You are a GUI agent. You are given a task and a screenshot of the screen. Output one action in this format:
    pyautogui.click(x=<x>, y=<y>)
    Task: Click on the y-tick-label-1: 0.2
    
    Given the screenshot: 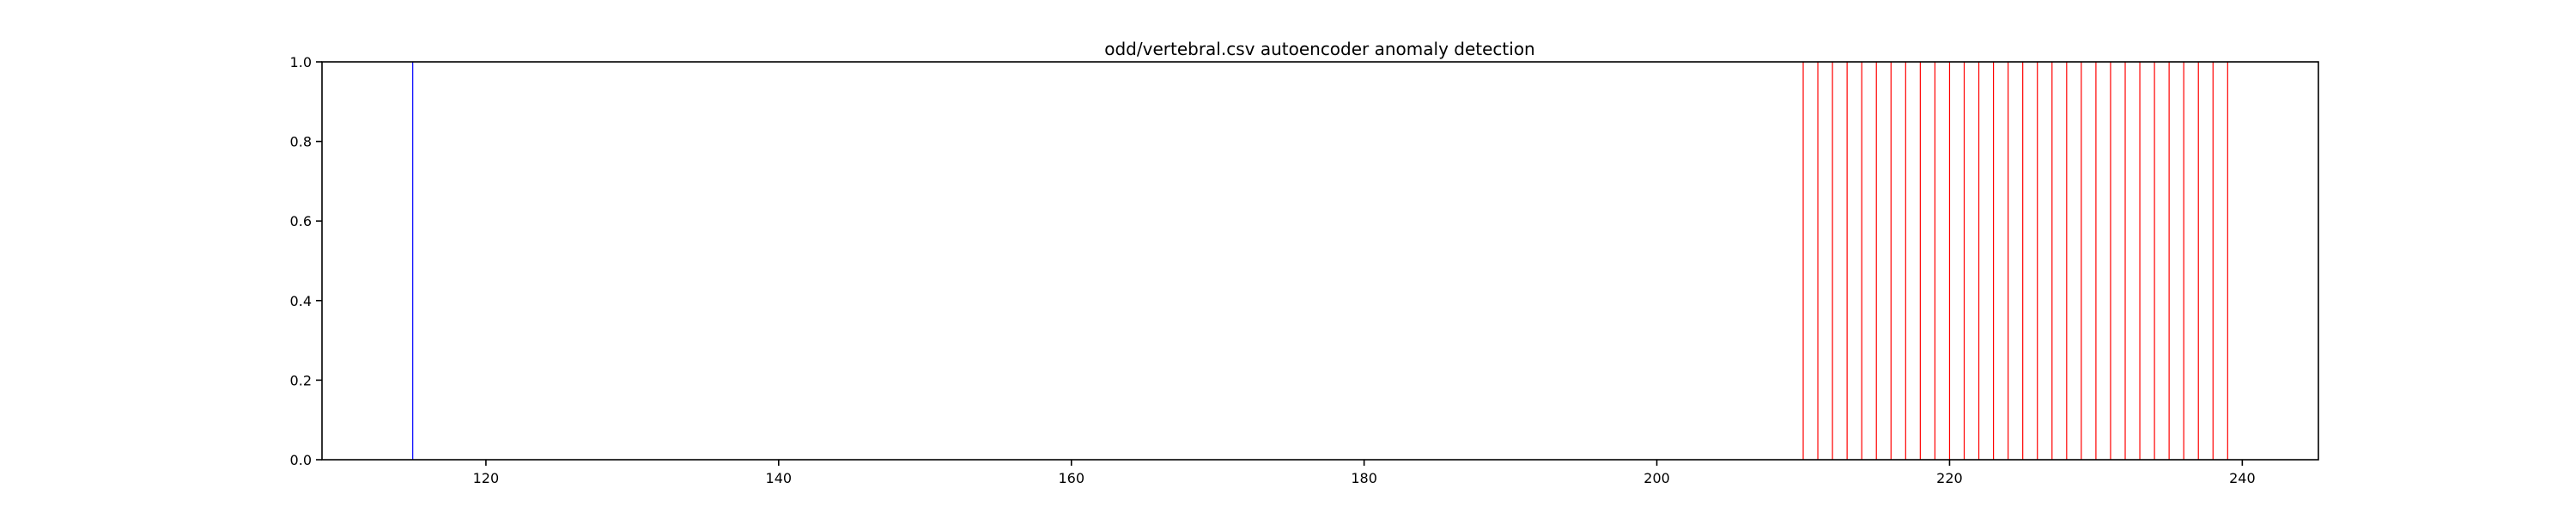 What is the action you would take?
    pyautogui.click(x=301, y=380)
    